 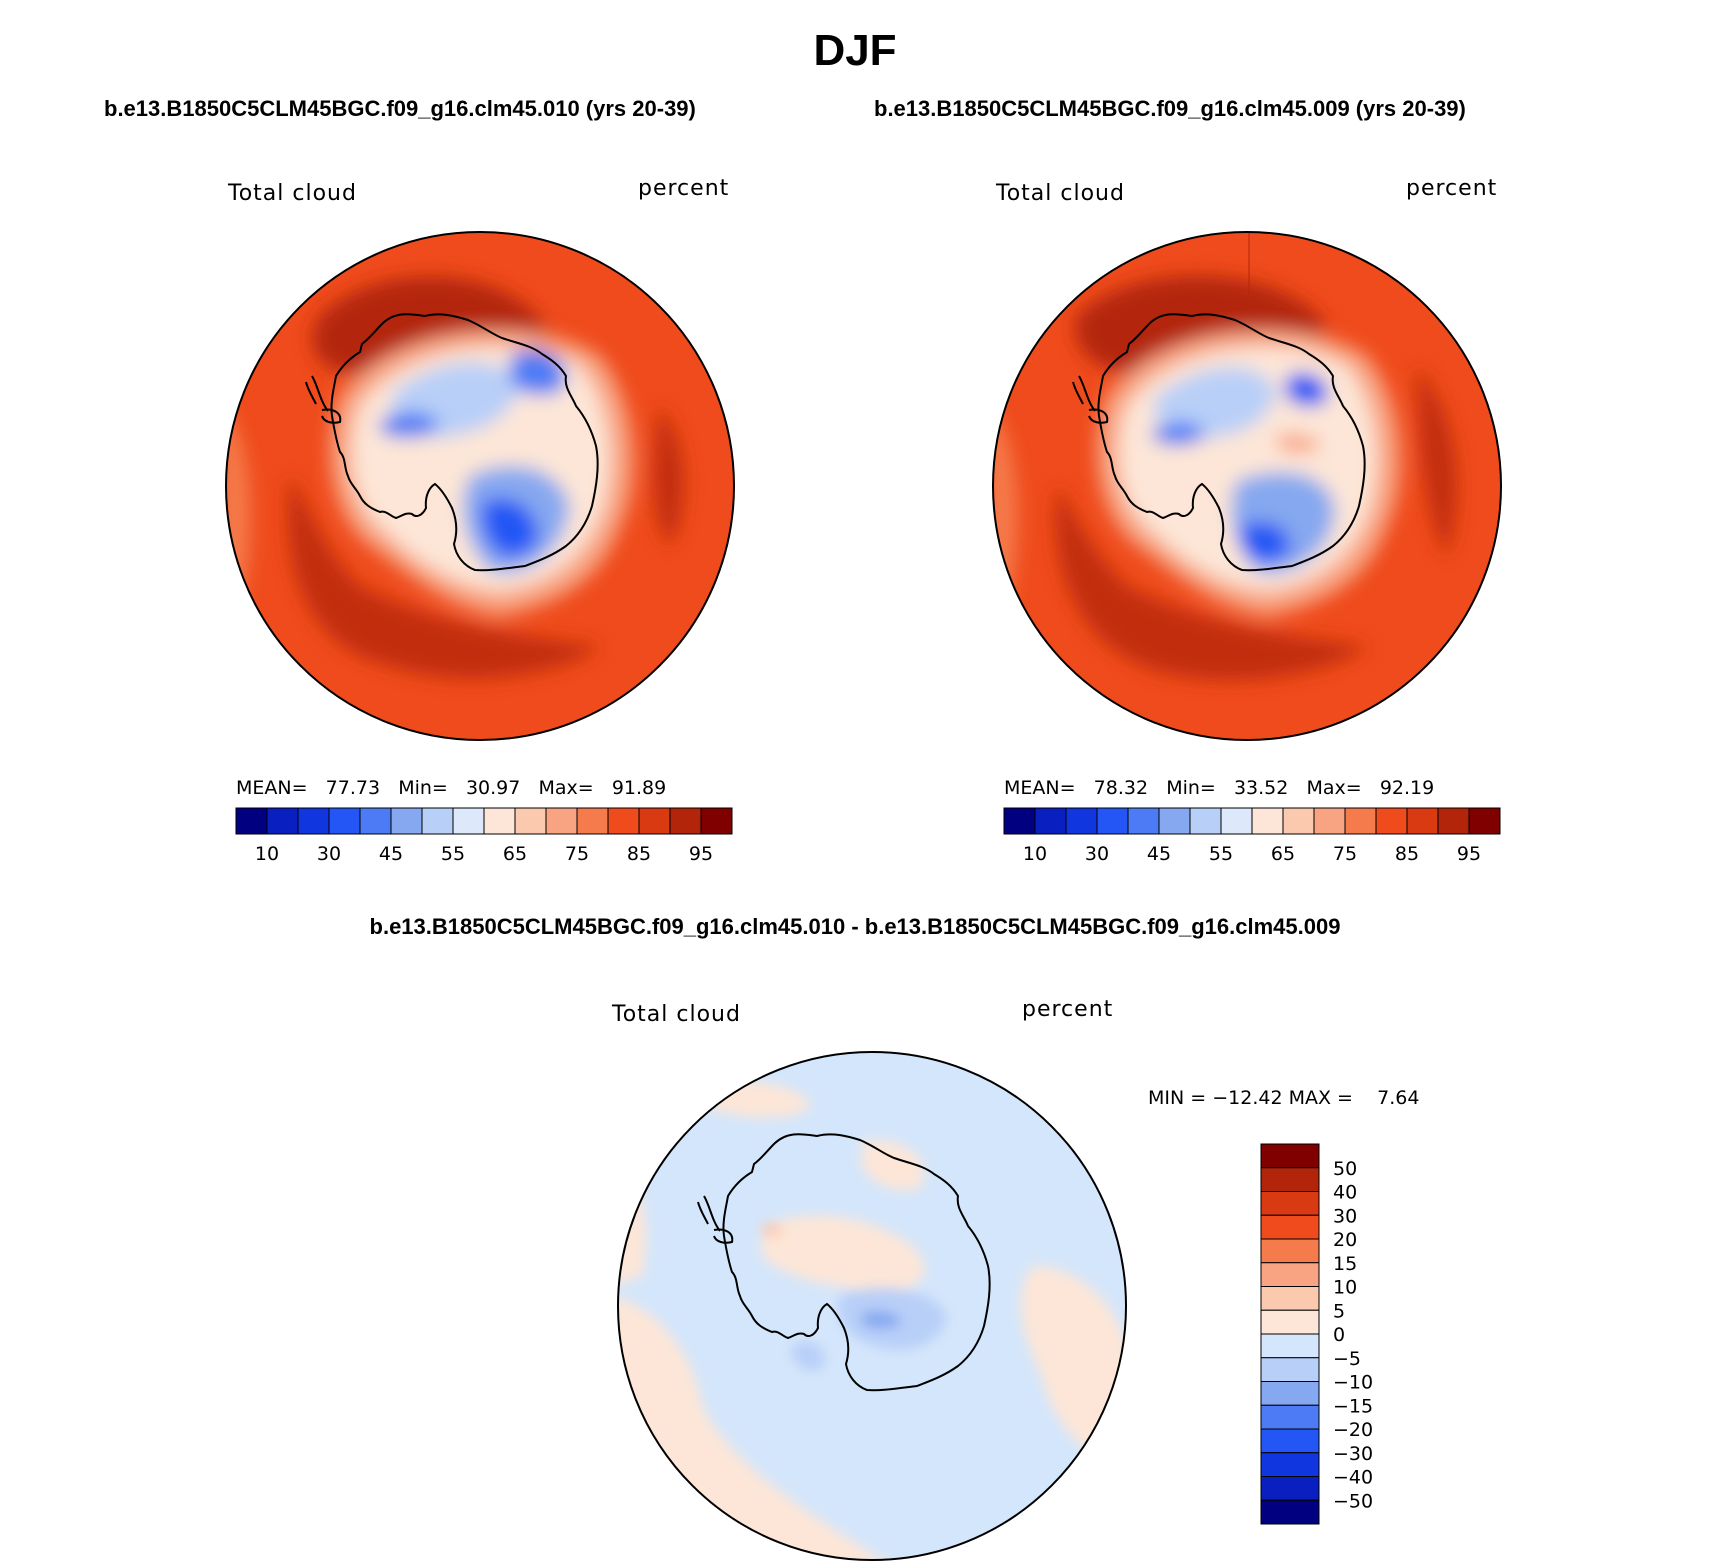 What do you see at coordinates (1469, 854) in the screenshot?
I see `panel-b-colorbar-tick-label: 95` at bounding box center [1469, 854].